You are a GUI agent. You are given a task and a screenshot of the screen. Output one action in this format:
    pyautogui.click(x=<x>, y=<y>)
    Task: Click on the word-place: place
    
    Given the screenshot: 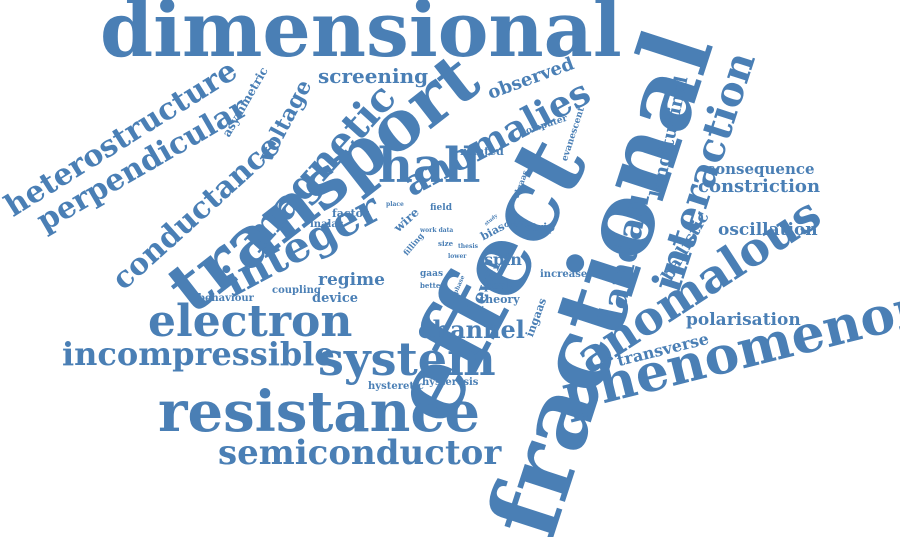 What is the action you would take?
    pyautogui.click(x=395, y=204)
    